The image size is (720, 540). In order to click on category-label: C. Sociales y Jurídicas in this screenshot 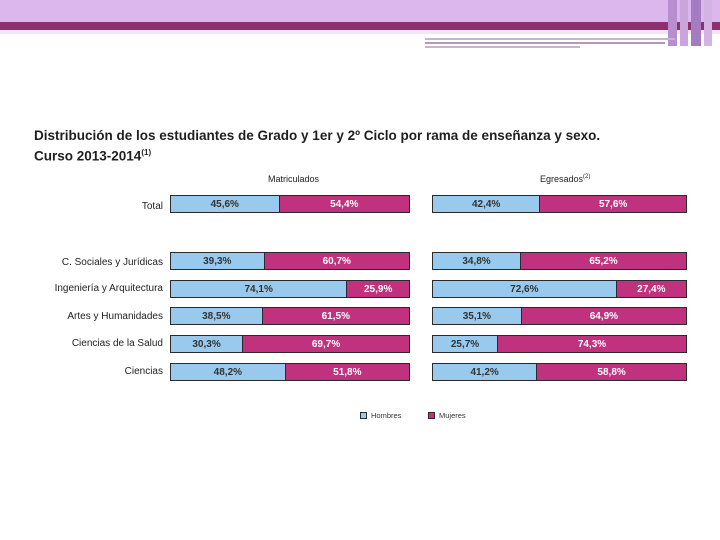, I will do `click(112, 262)`.